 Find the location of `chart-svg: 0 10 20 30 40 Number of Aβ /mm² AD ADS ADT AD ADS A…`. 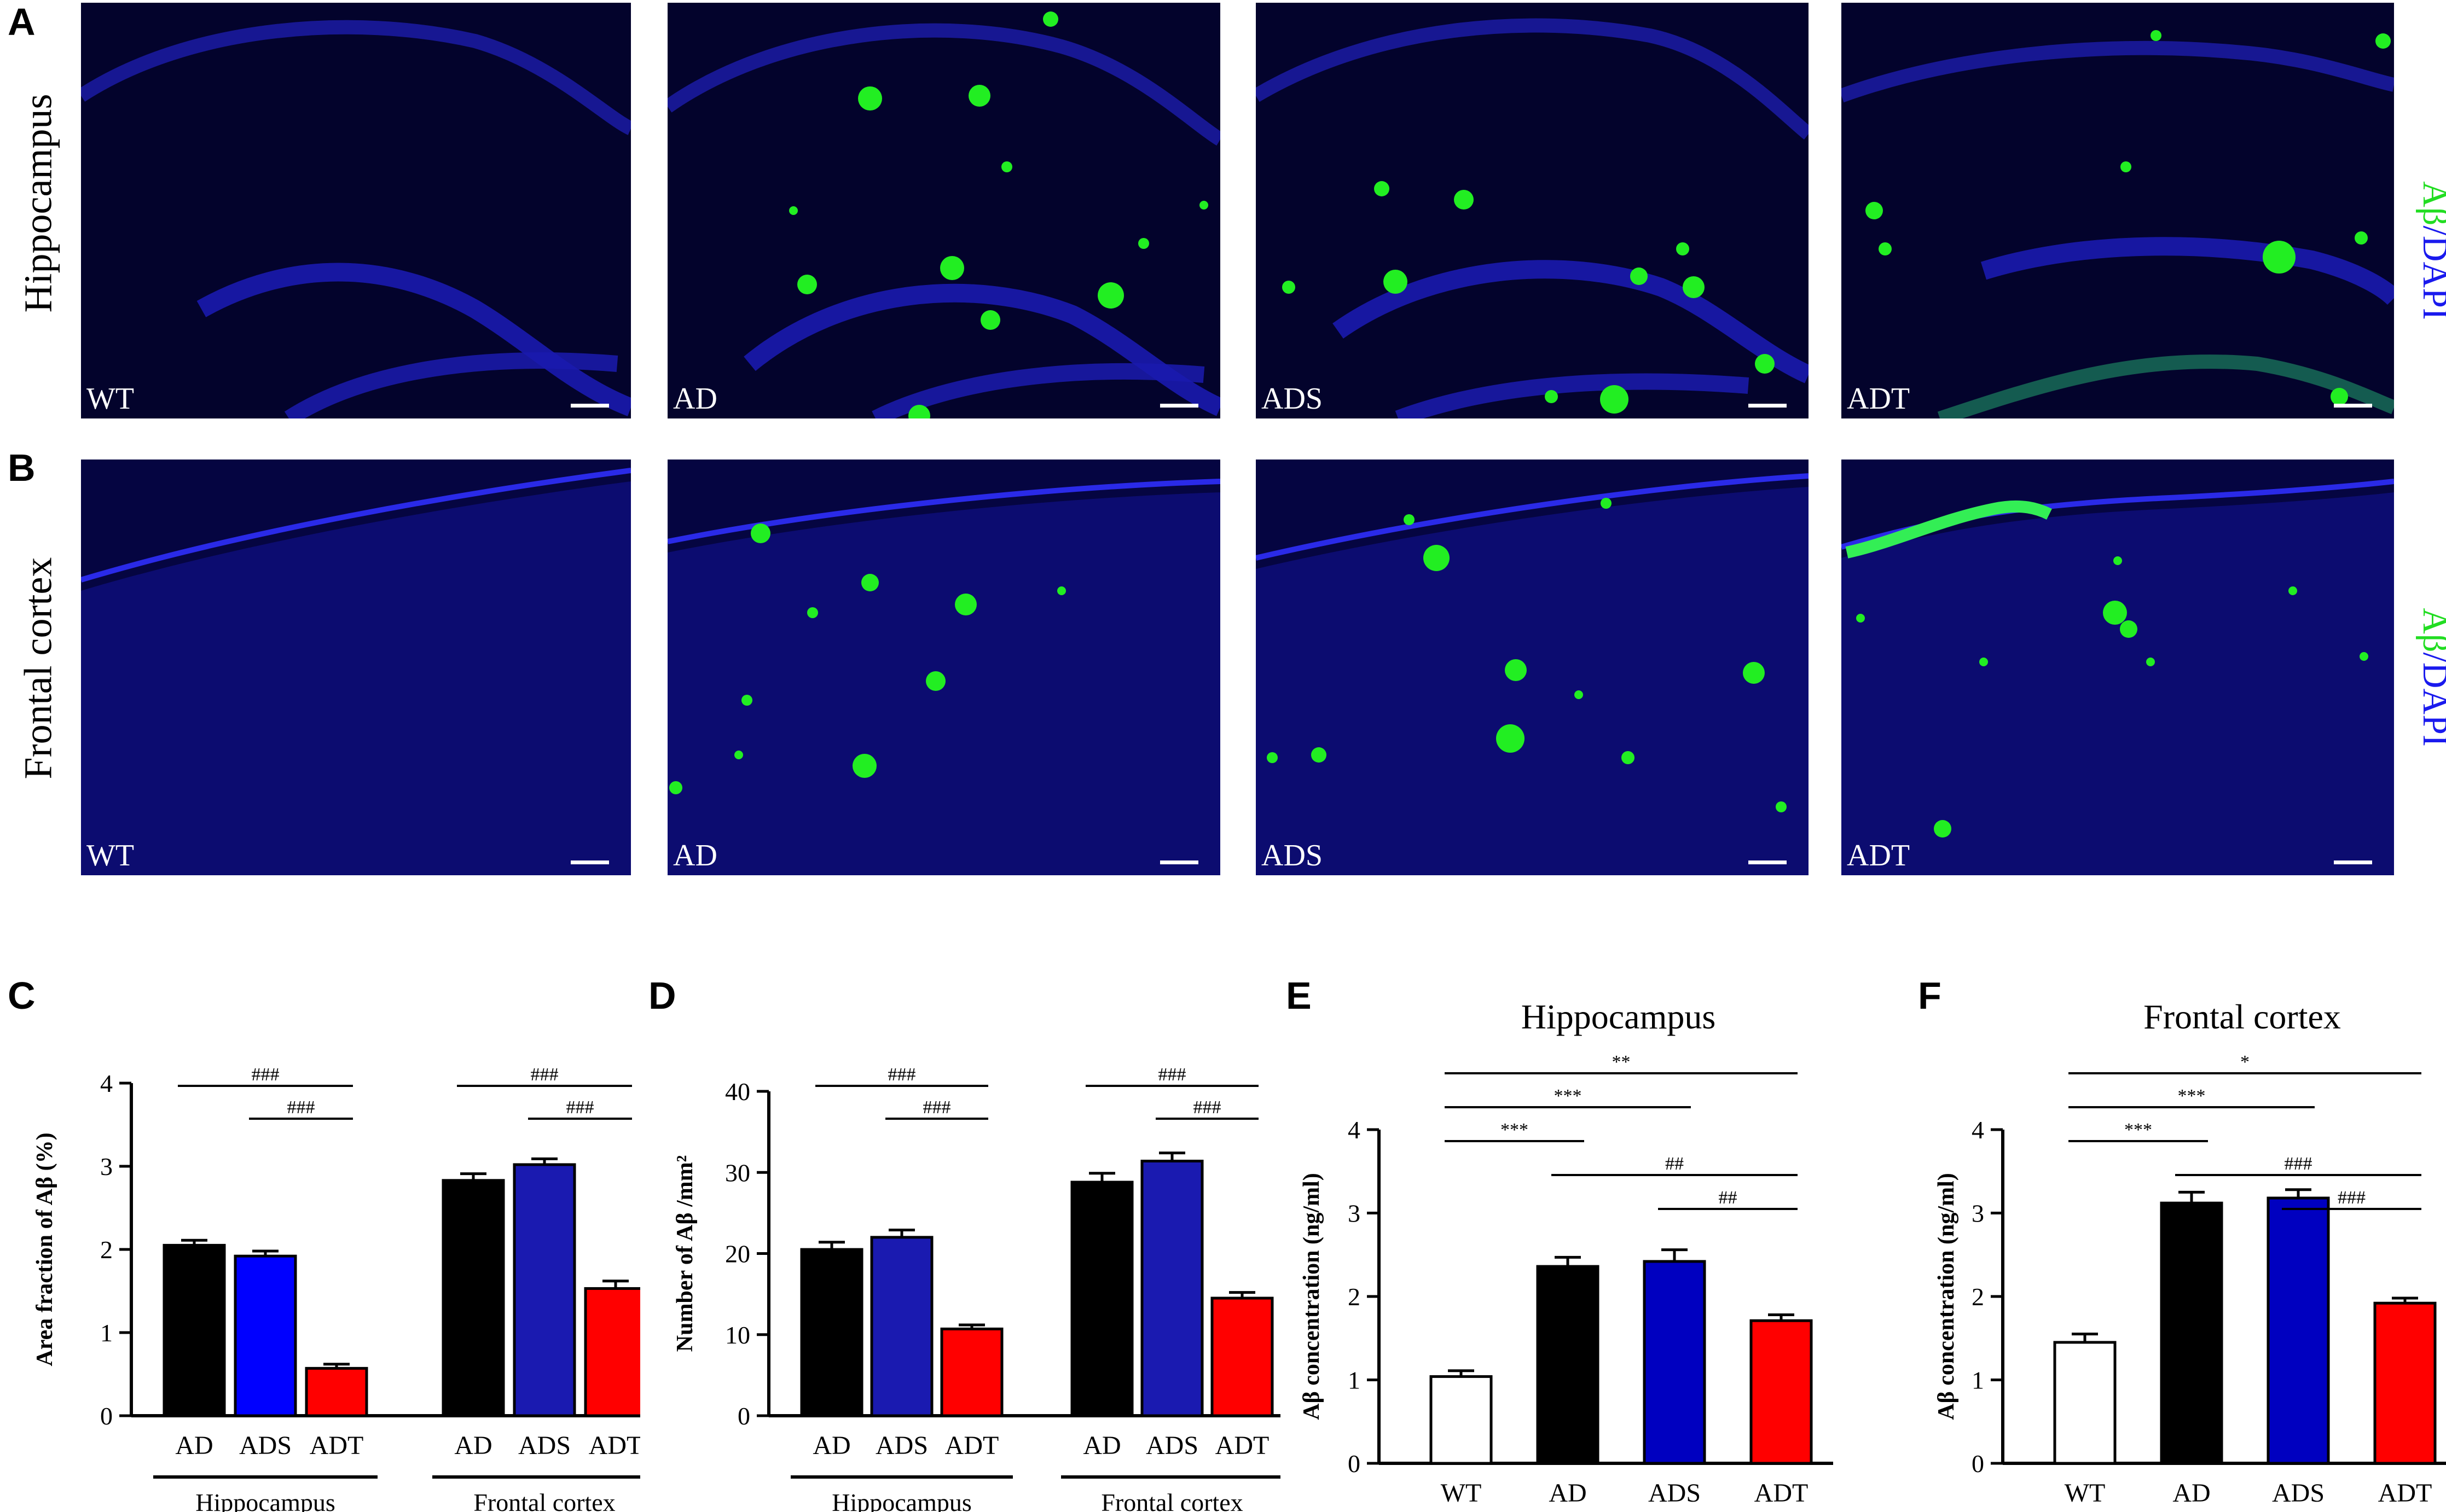

chart-svg: 0 10 20 30 40 Number of Aβ /mm² AD ADS ADT AD ADS A… is located at coordinates (976, 1288).